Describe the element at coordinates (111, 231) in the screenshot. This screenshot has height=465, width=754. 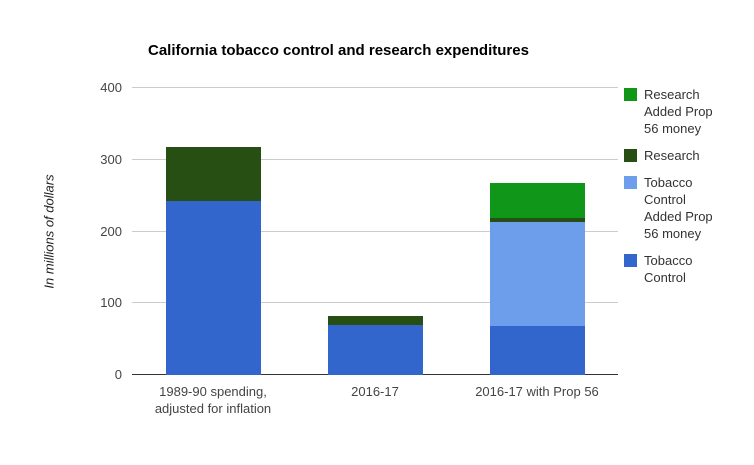
I see `y-tick-label: 200` at that location.